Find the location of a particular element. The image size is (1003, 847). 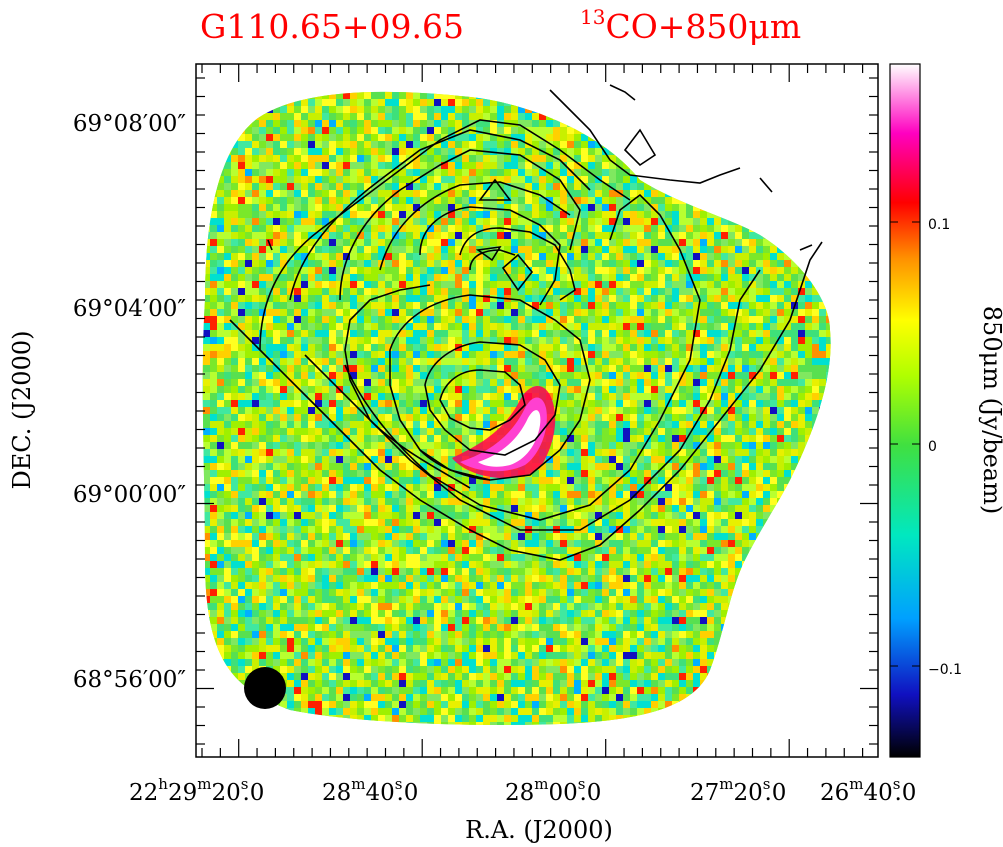

colorbar-tick-label: 0.1 is located at coordinates (939, 225).